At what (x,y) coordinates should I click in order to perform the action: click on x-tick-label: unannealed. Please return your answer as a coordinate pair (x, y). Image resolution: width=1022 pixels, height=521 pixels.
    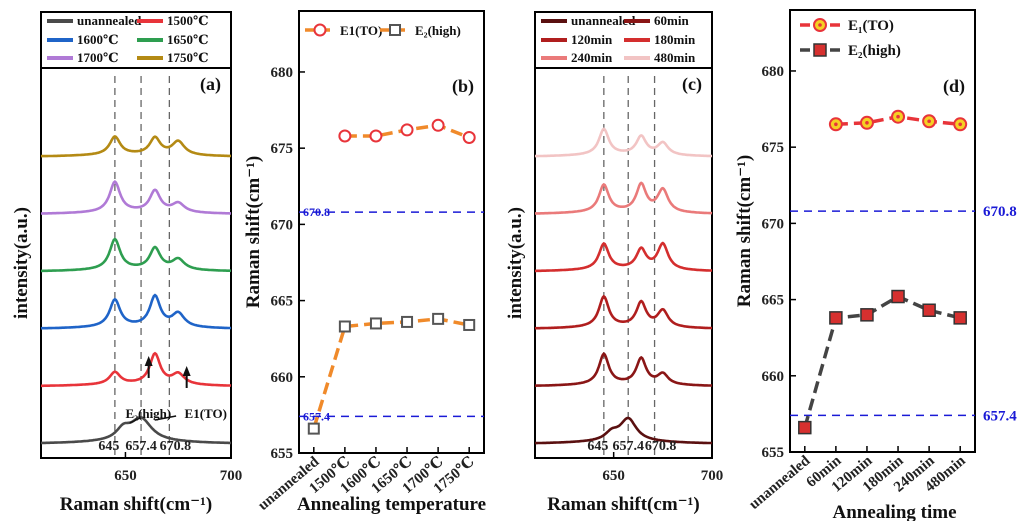
    Looking at the image, I should click on (780, 482).